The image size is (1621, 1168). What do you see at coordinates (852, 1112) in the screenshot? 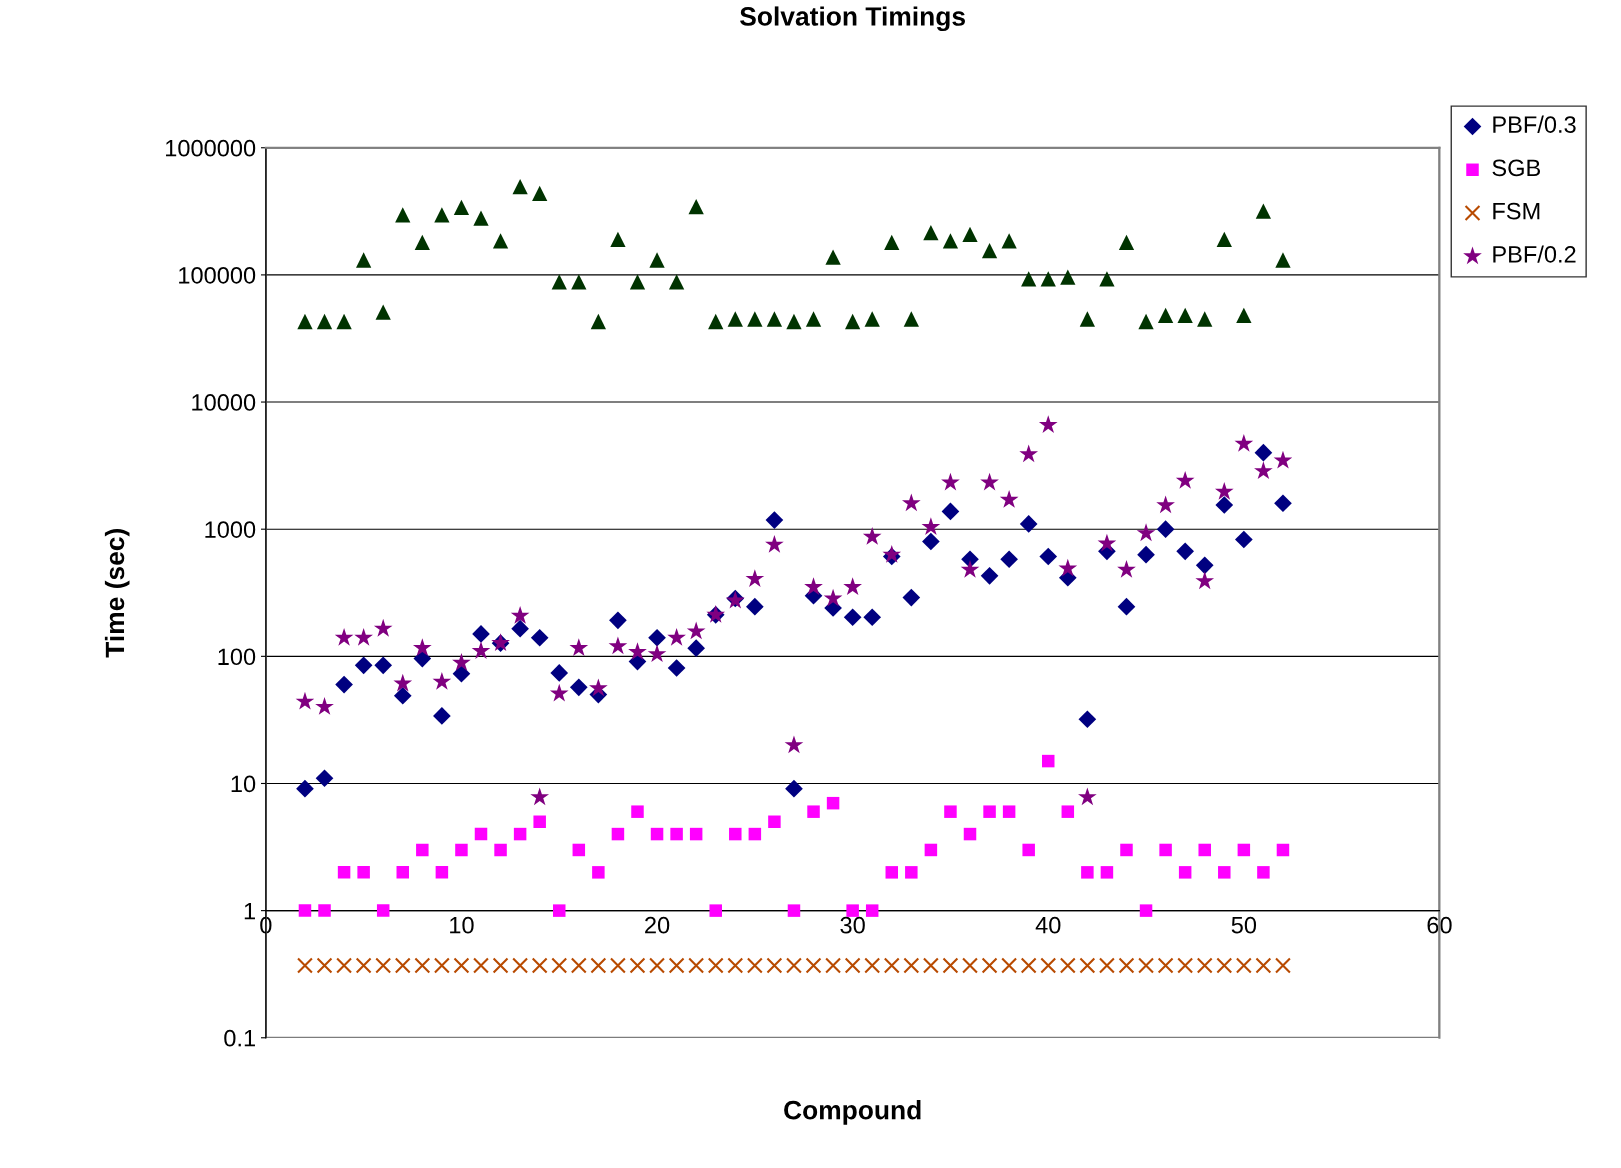
I see `x-axis-title: Compound` at bounding box center [852, 1112].